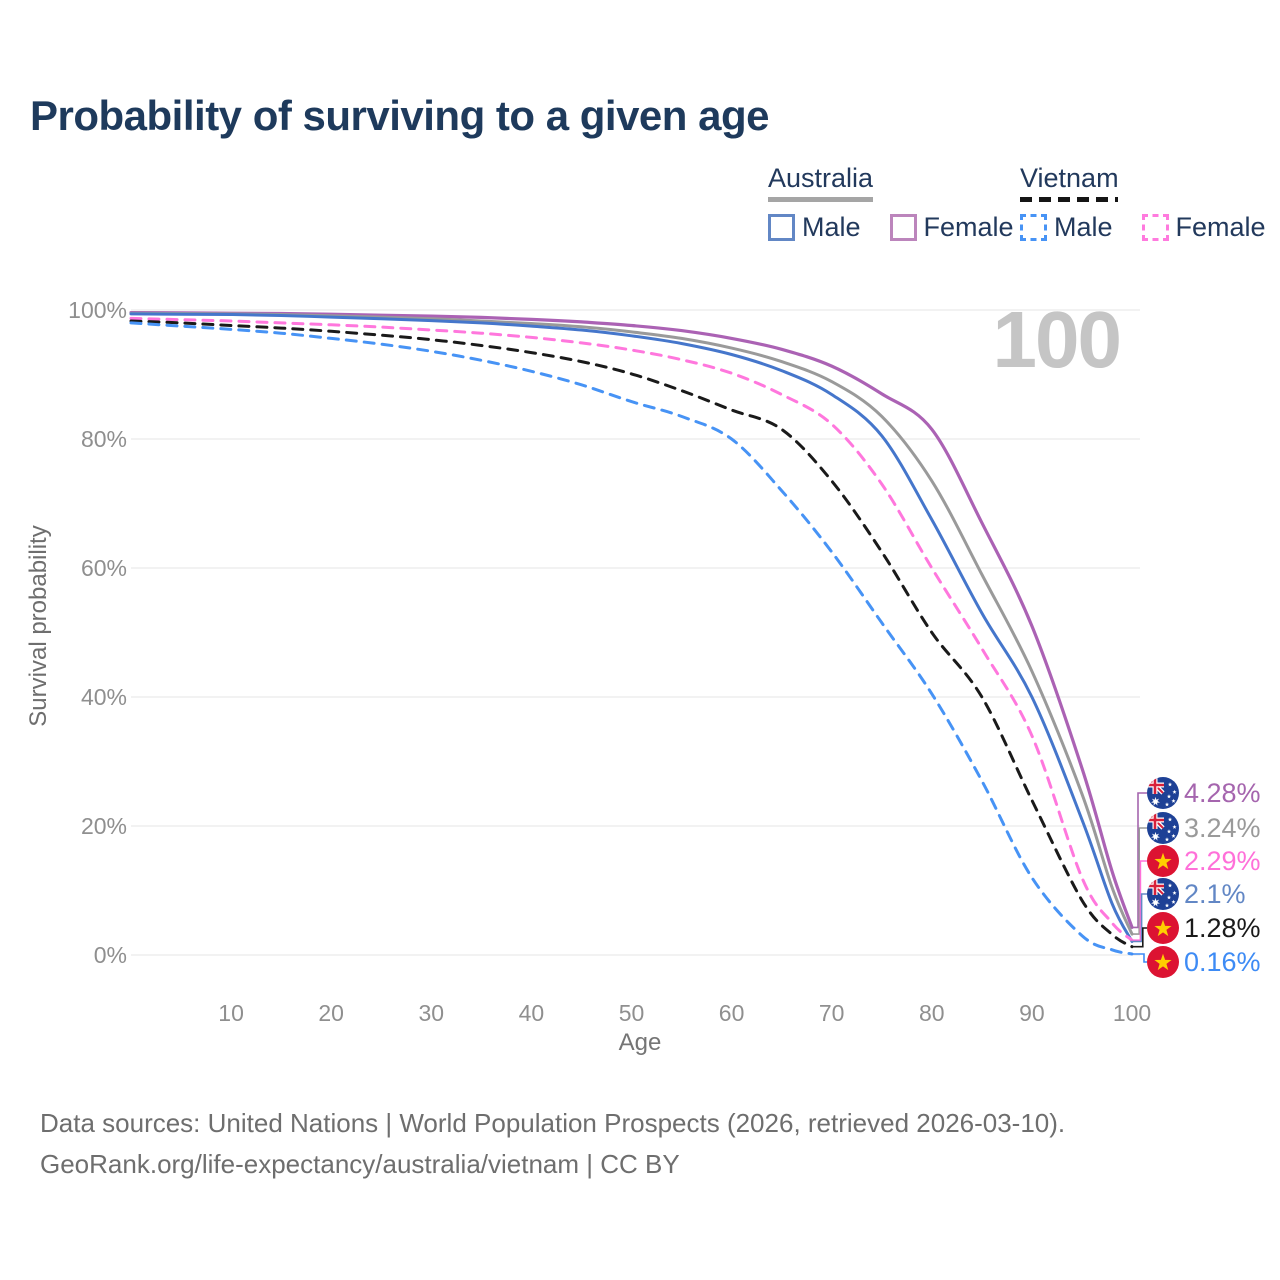 This screenshot has width=1280, height=1280. I want to click on y-tick-label: 40%, so click(104, 697).